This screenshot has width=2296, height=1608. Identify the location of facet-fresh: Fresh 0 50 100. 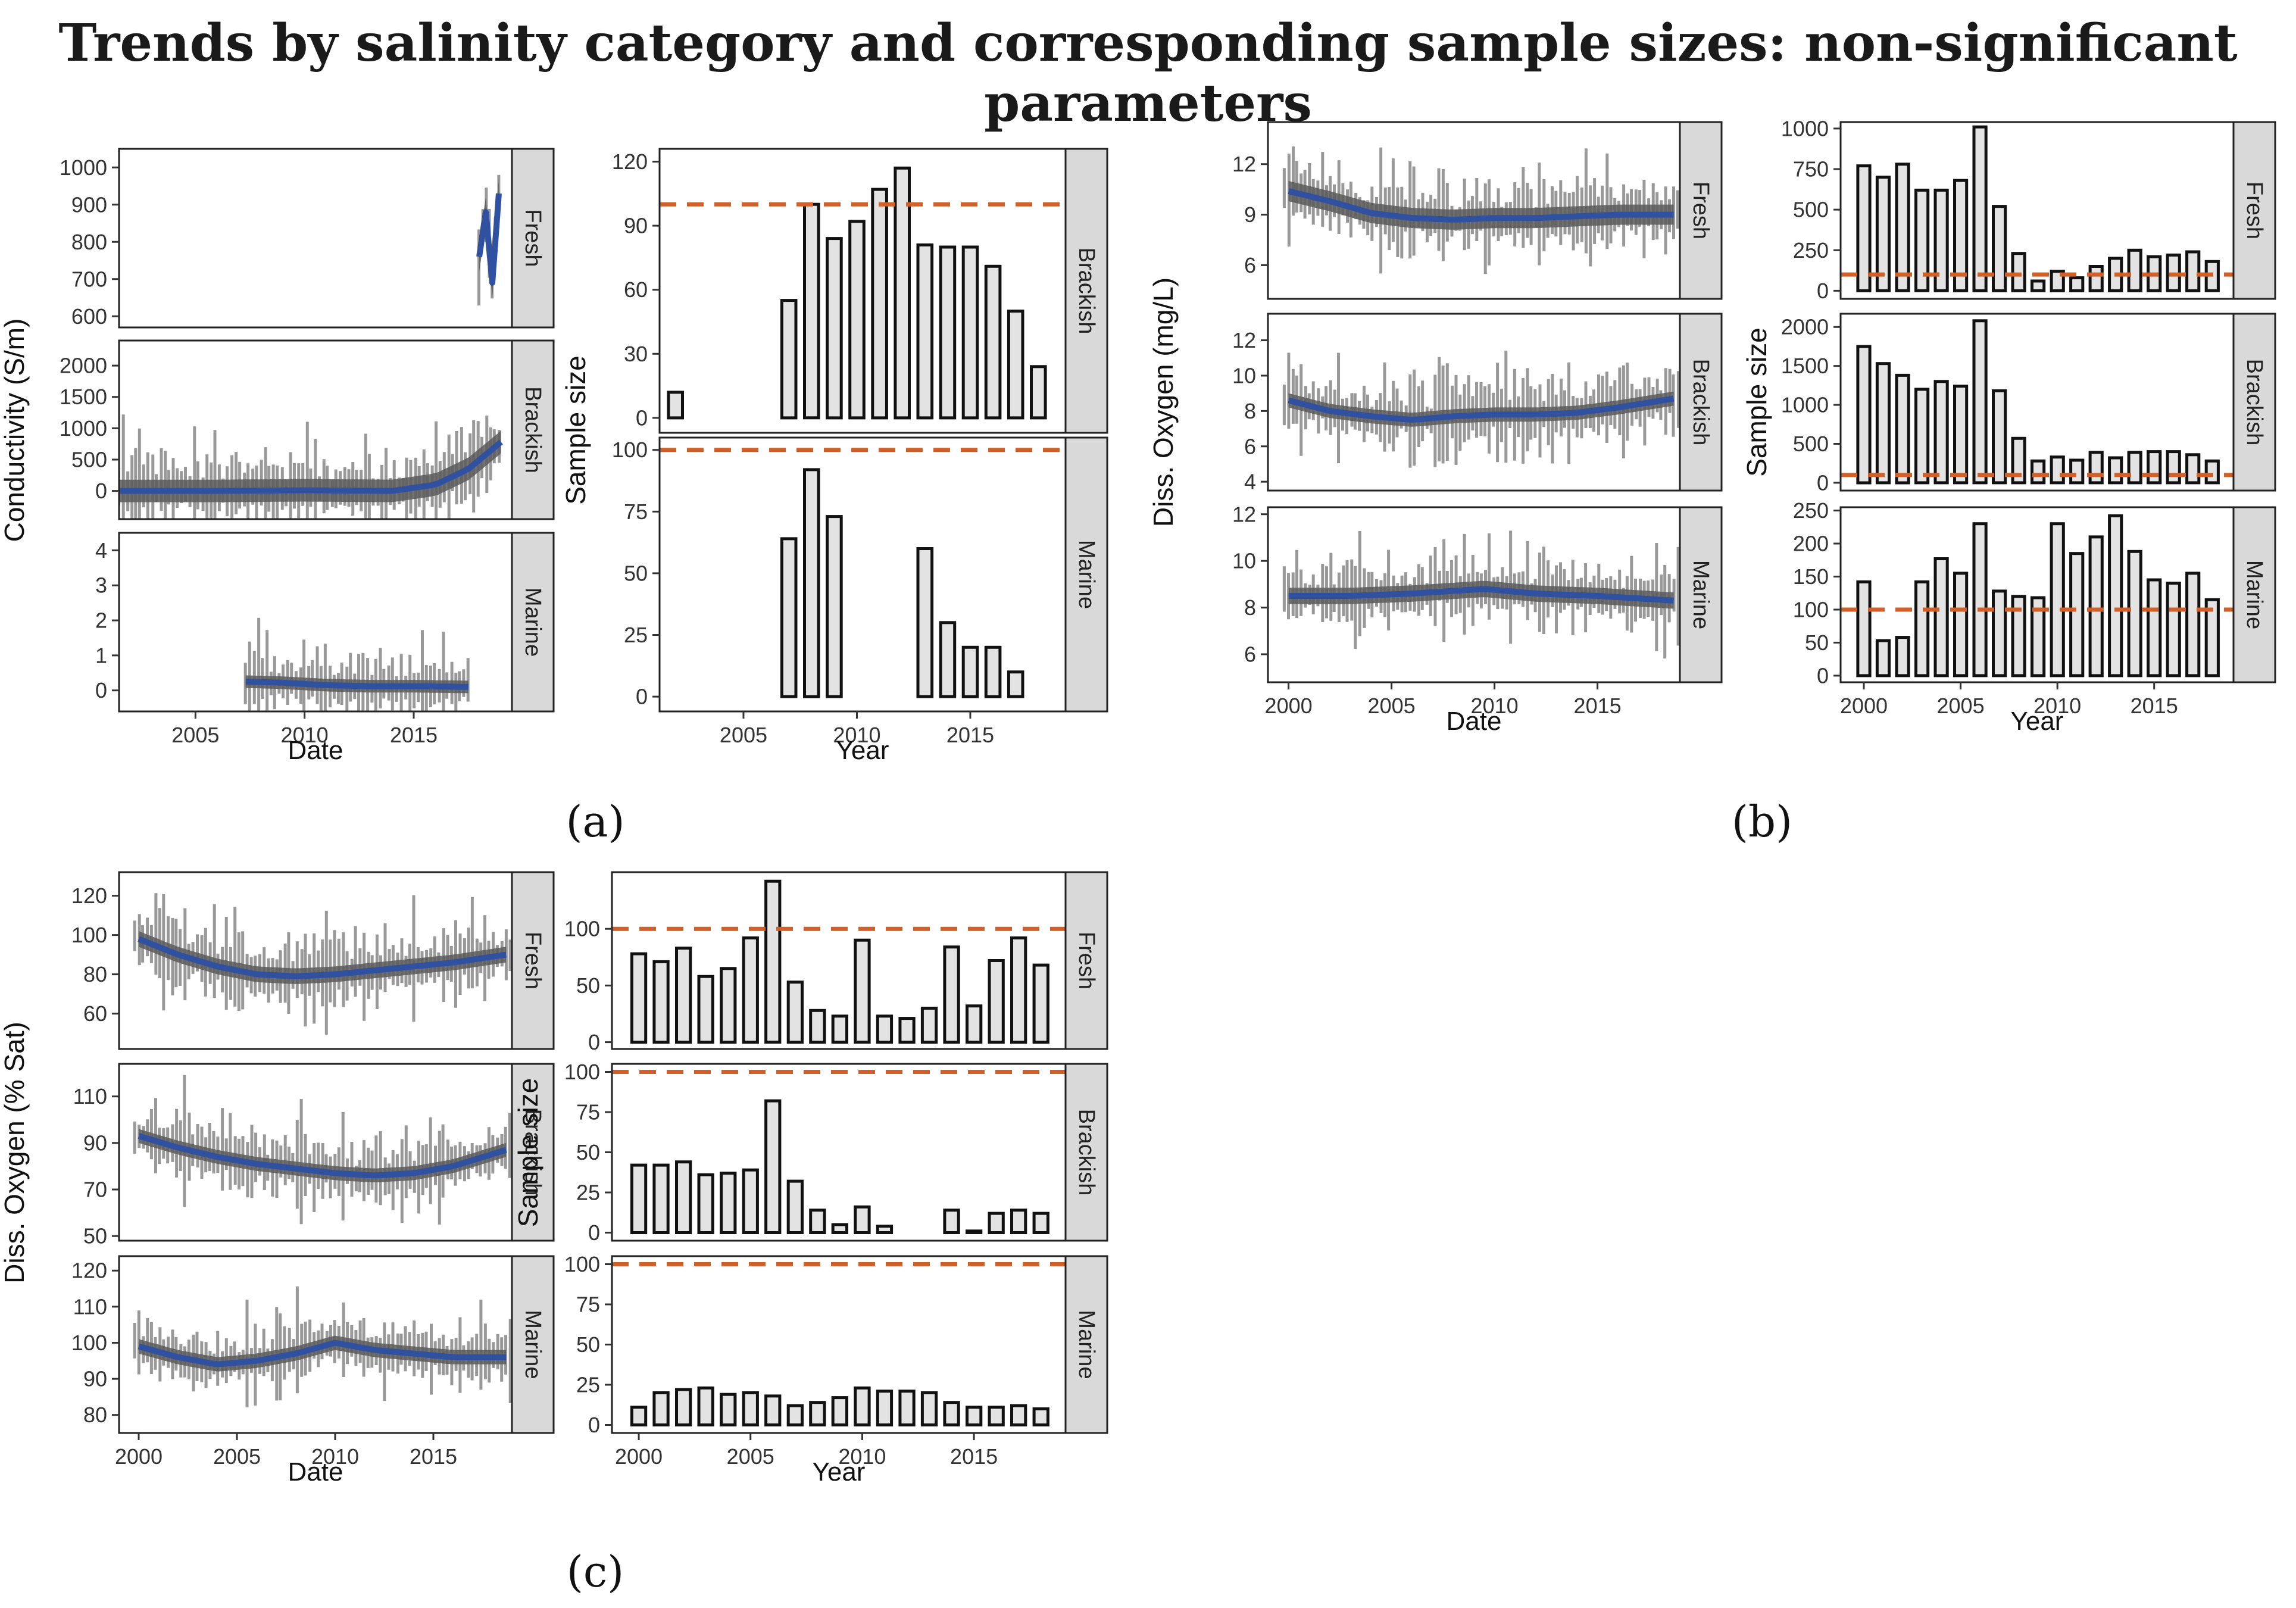
(836, 963).